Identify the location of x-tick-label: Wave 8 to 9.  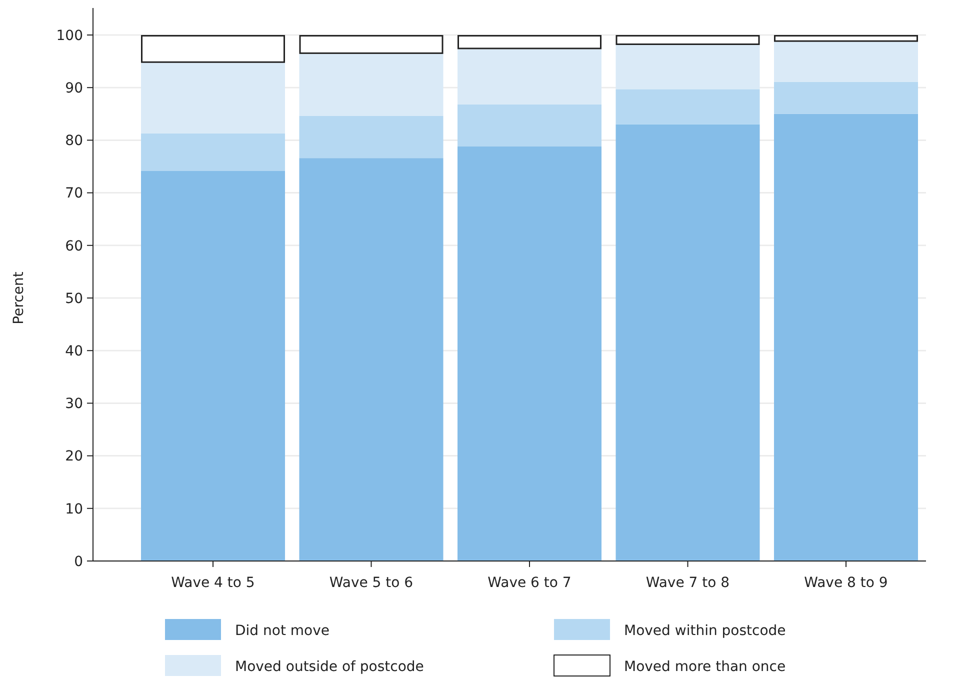
(846, 583).